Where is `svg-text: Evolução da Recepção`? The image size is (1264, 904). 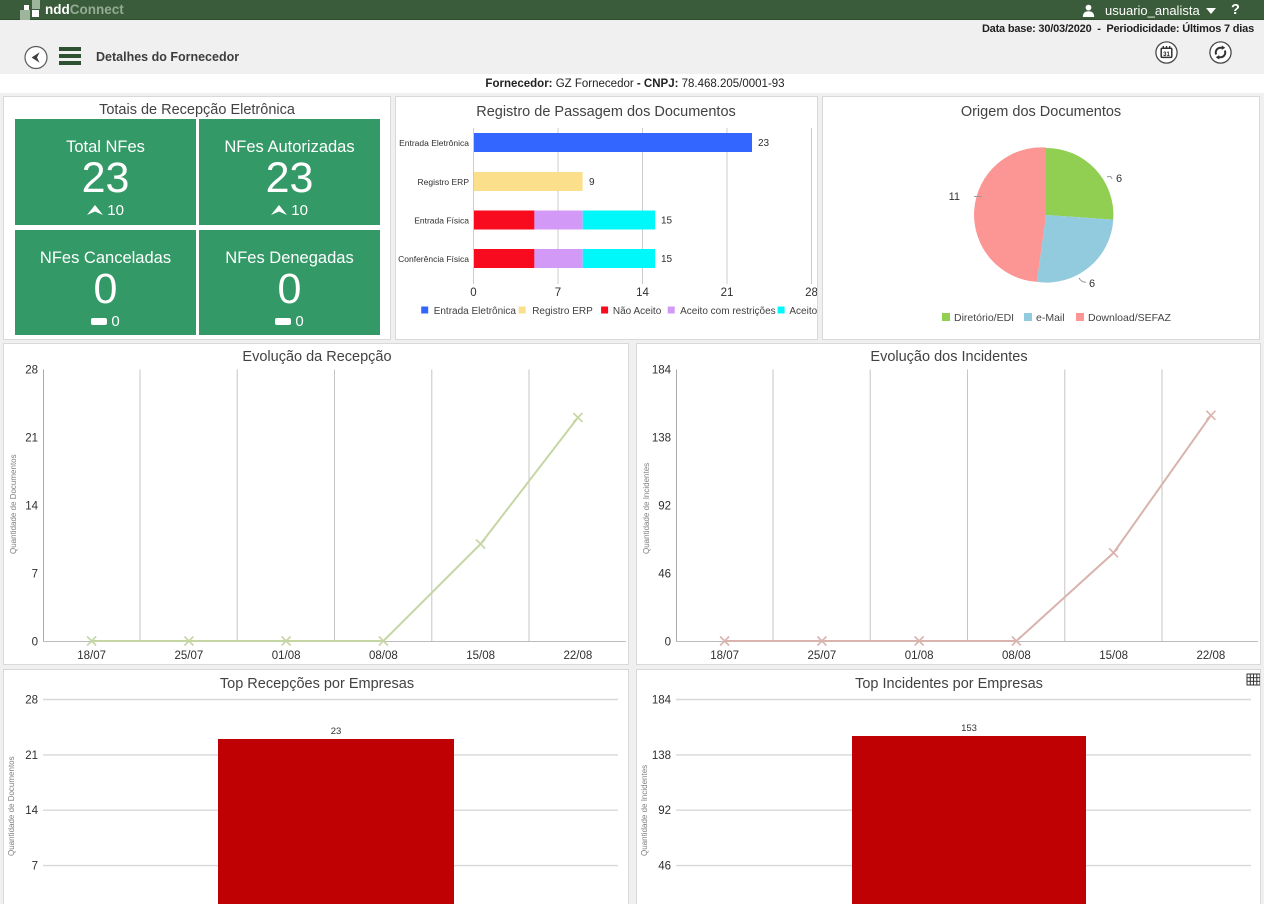
svg-text: Evolução da Recepção is located at coordinates (316, 357).